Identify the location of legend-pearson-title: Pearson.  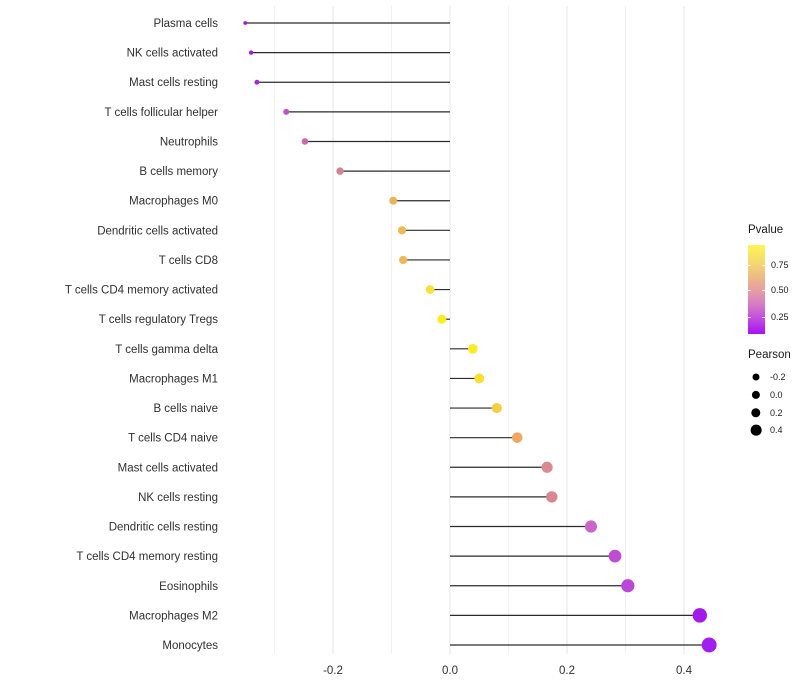
(769, 355).